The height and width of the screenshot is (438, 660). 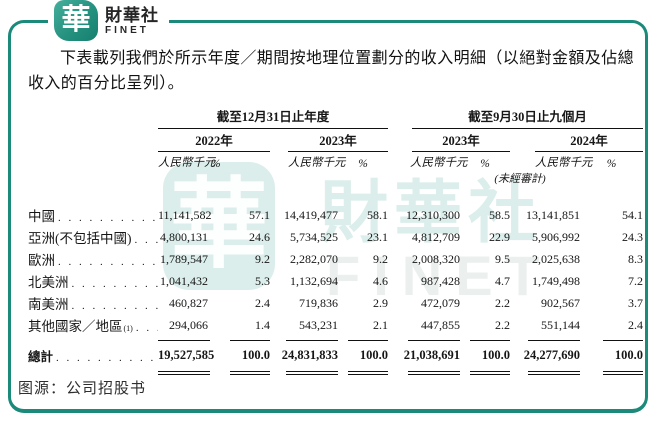 I want to click on row-label: 亞洲(不包括中國), so click(x=80, y=238).